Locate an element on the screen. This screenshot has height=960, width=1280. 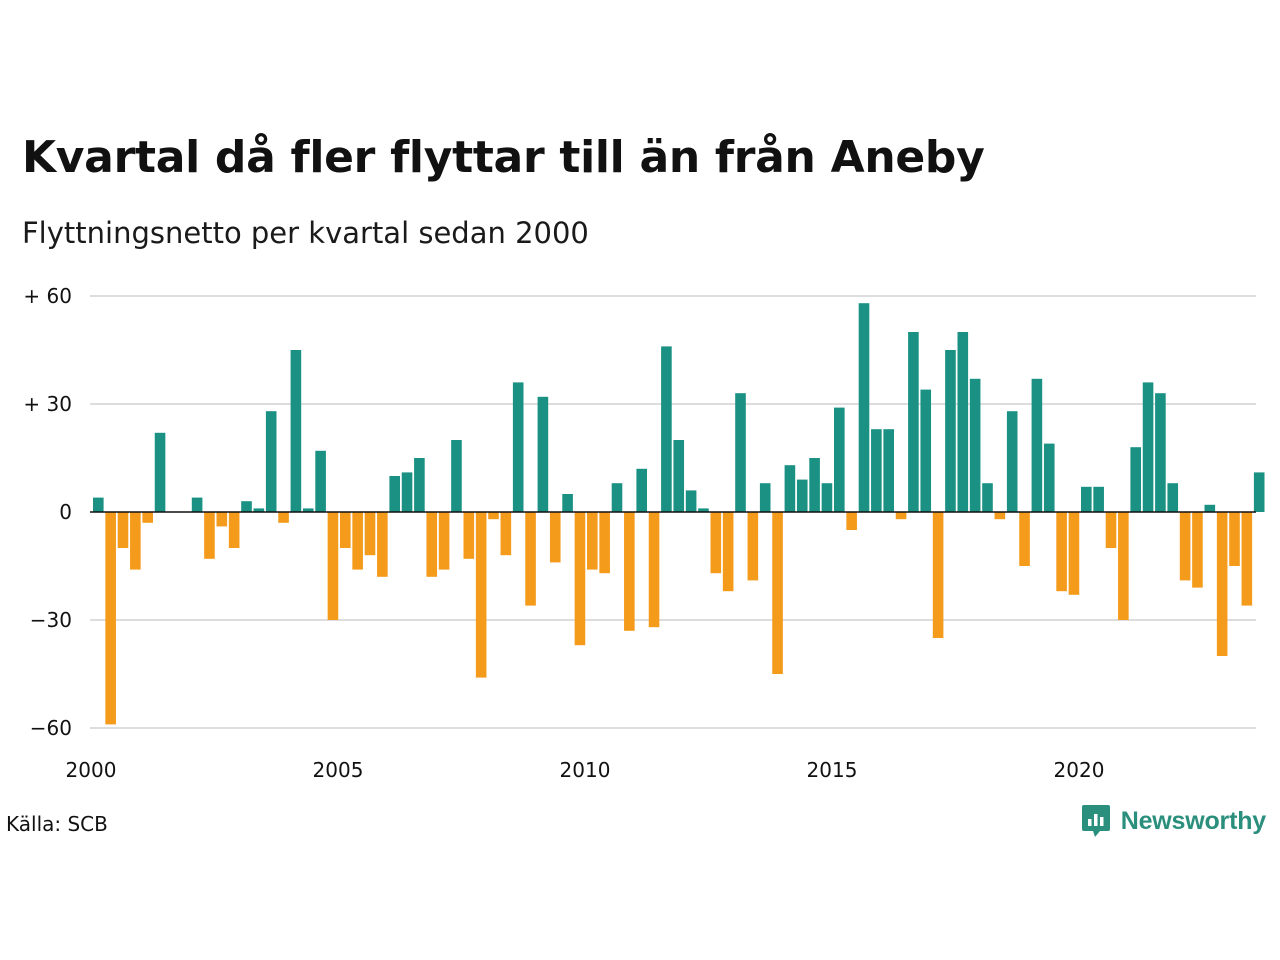
x-axis-tick-labels: 2000 2005 2010 2015 2020 is located at coordinates (585, 770).